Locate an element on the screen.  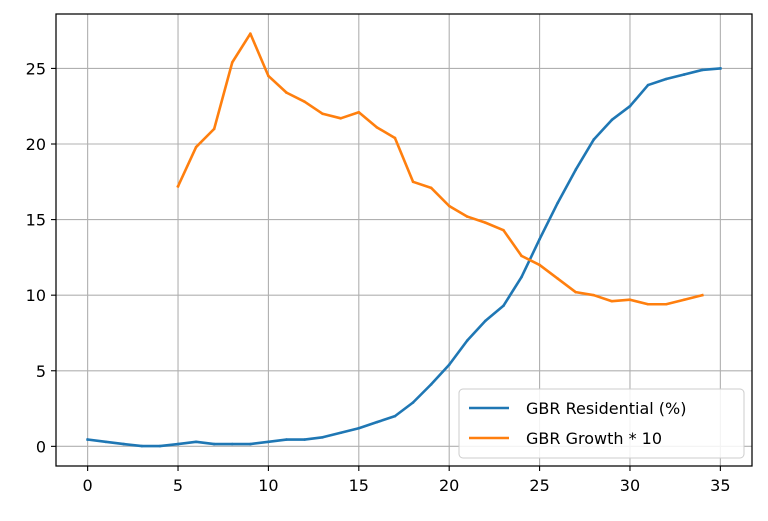
y-tick-label: 10 is located at coordinates (36, 295).